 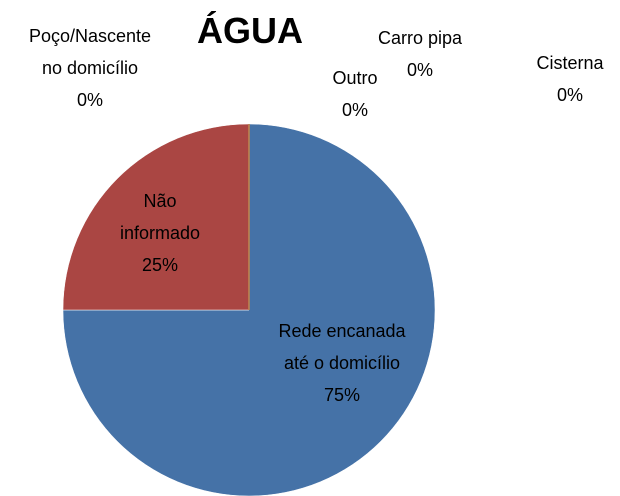 I want to click on label-name: Rede encanada até o domicílio, so click(x=342, y=347).